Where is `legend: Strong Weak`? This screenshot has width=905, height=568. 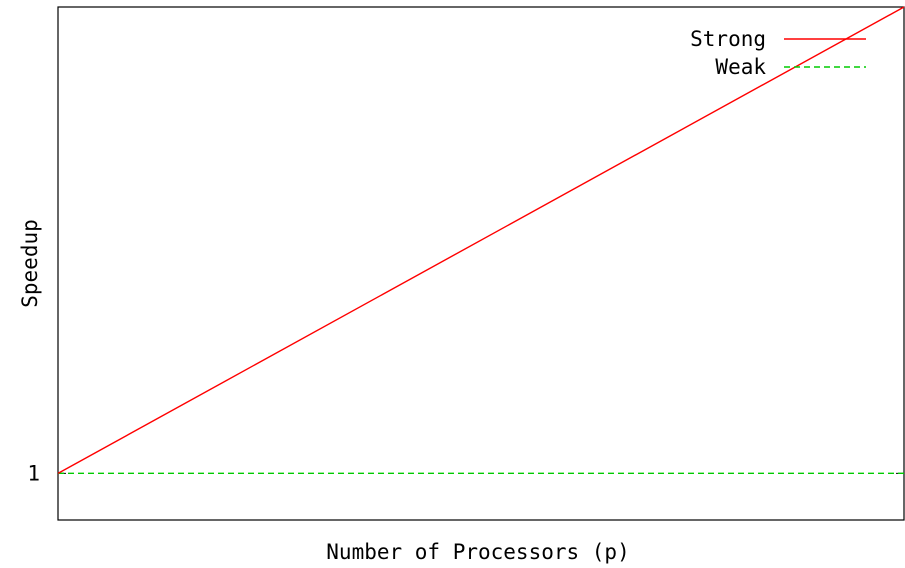 legend: Strong Weak is located at coordinates (778, 53).